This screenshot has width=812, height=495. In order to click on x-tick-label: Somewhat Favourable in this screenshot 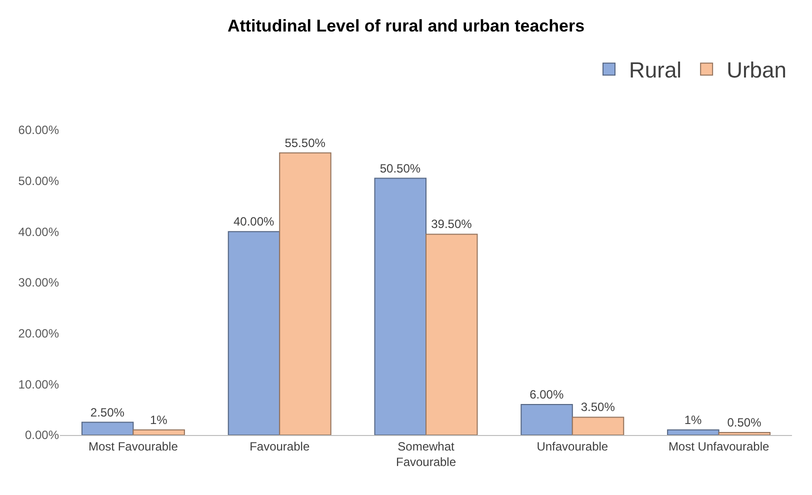, I will do `click(426, 454)`.